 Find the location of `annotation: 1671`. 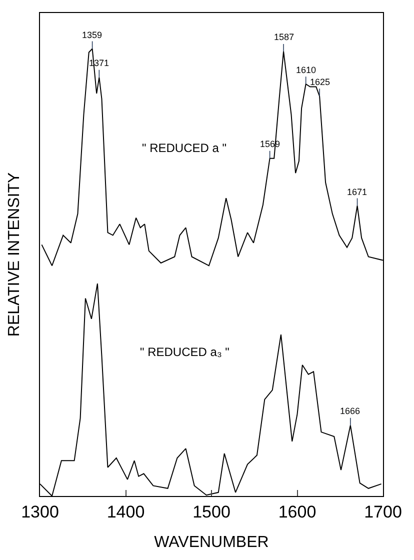

annotation: 1671 is located at coordinates (357, 192).